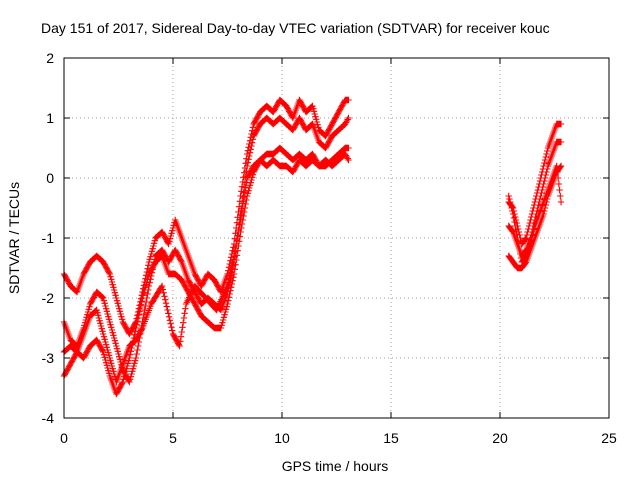 This screenshot has height=480, width=640. I want to click on x-tick-label: 5, so click(173, 438).